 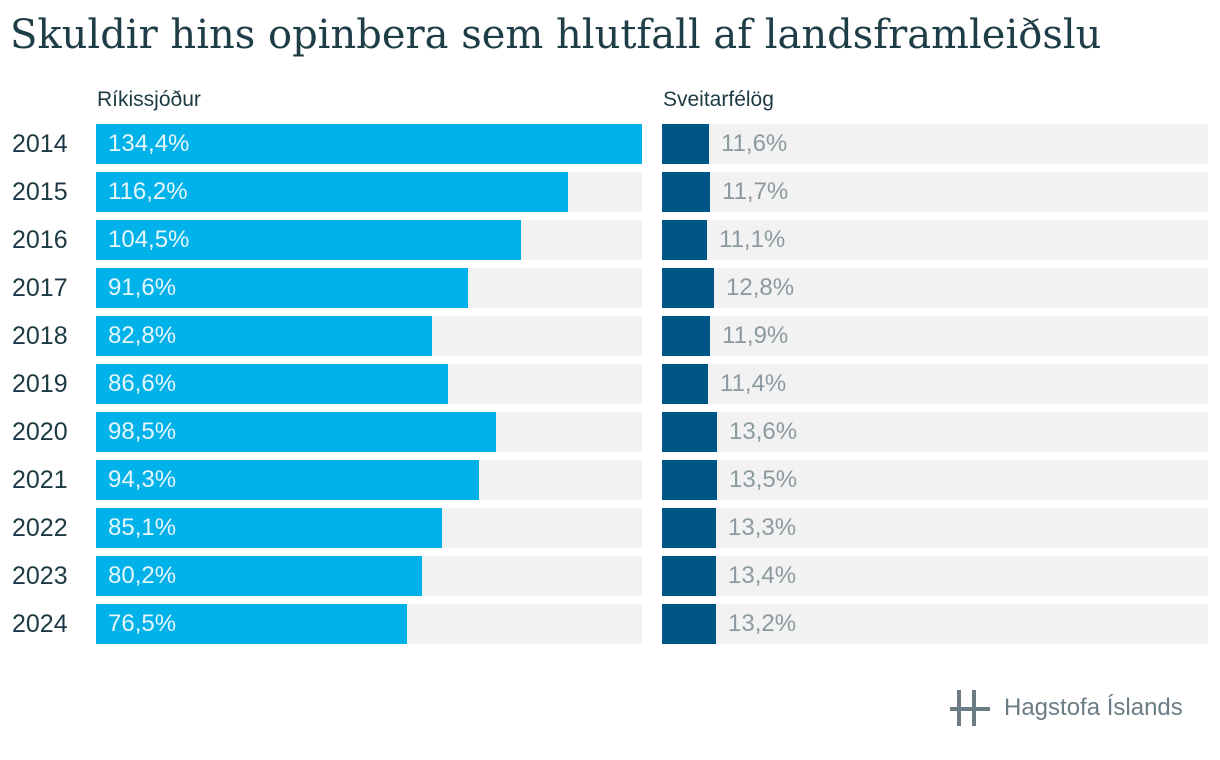 I want to click on hagstofa-logo: Hagstofa Íslands, so click(x=1066, y=708).